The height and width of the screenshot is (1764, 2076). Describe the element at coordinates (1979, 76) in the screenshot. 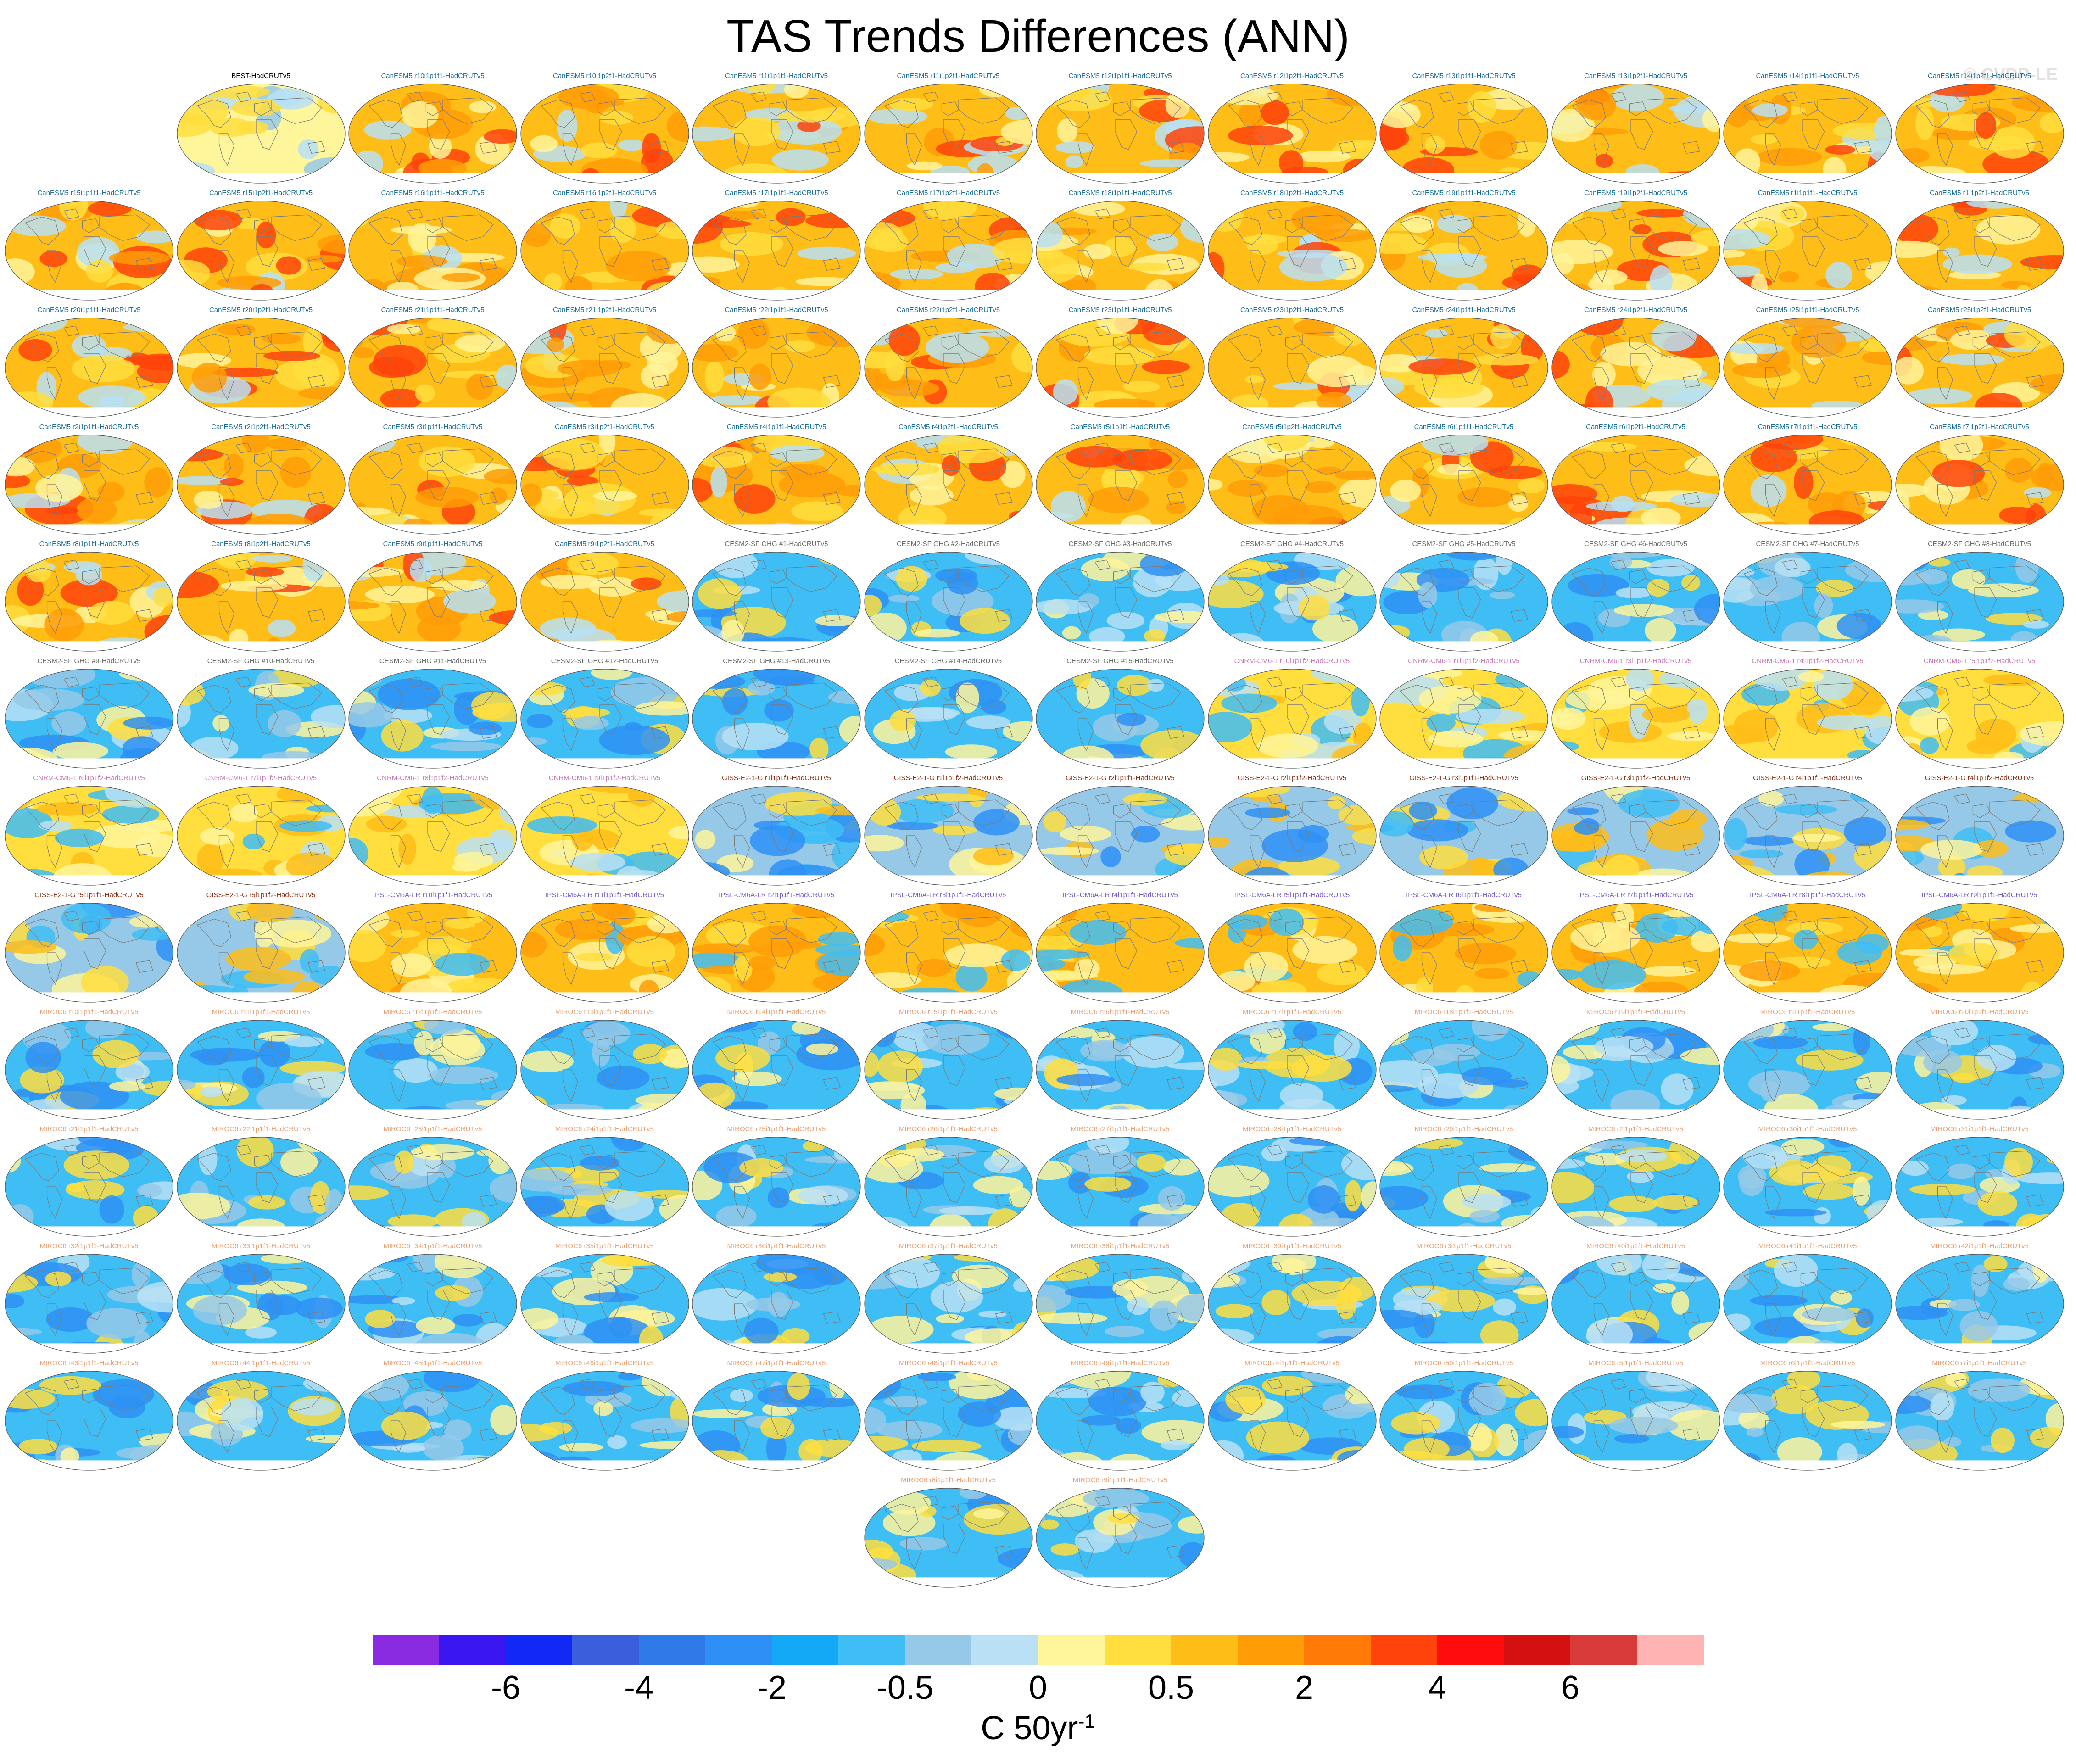

I see `panel-title: CanESM5 r14i1p2f1-HadCRUTv5` at that location.